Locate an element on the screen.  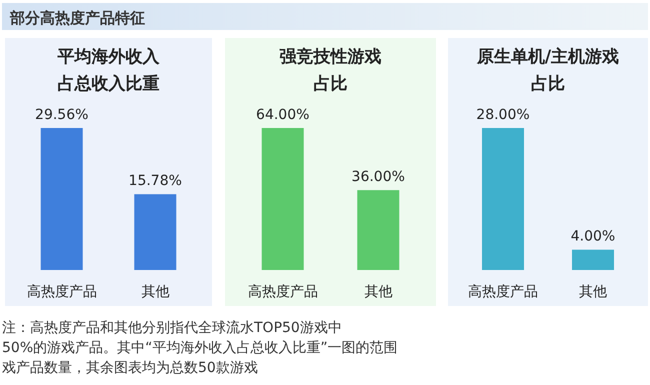
data-label: 29.56% is located at coordinates (61, 115).